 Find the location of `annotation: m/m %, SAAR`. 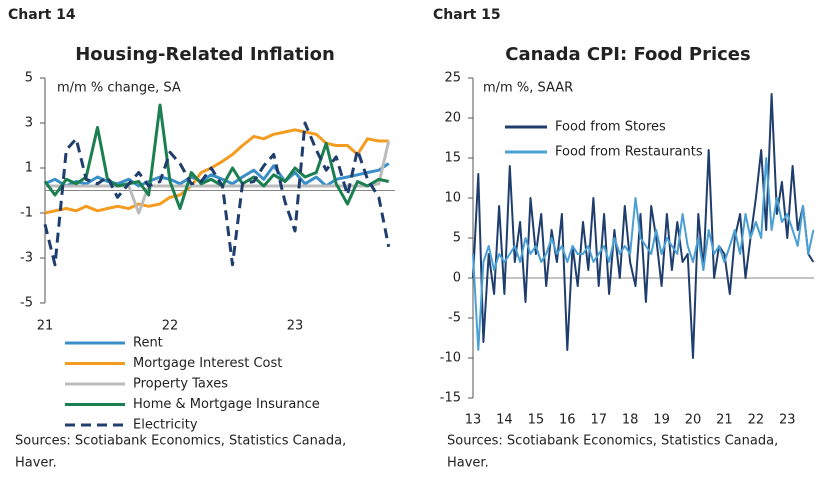

annotation: m/m %, SAAR is located at coordinates (528, 88).